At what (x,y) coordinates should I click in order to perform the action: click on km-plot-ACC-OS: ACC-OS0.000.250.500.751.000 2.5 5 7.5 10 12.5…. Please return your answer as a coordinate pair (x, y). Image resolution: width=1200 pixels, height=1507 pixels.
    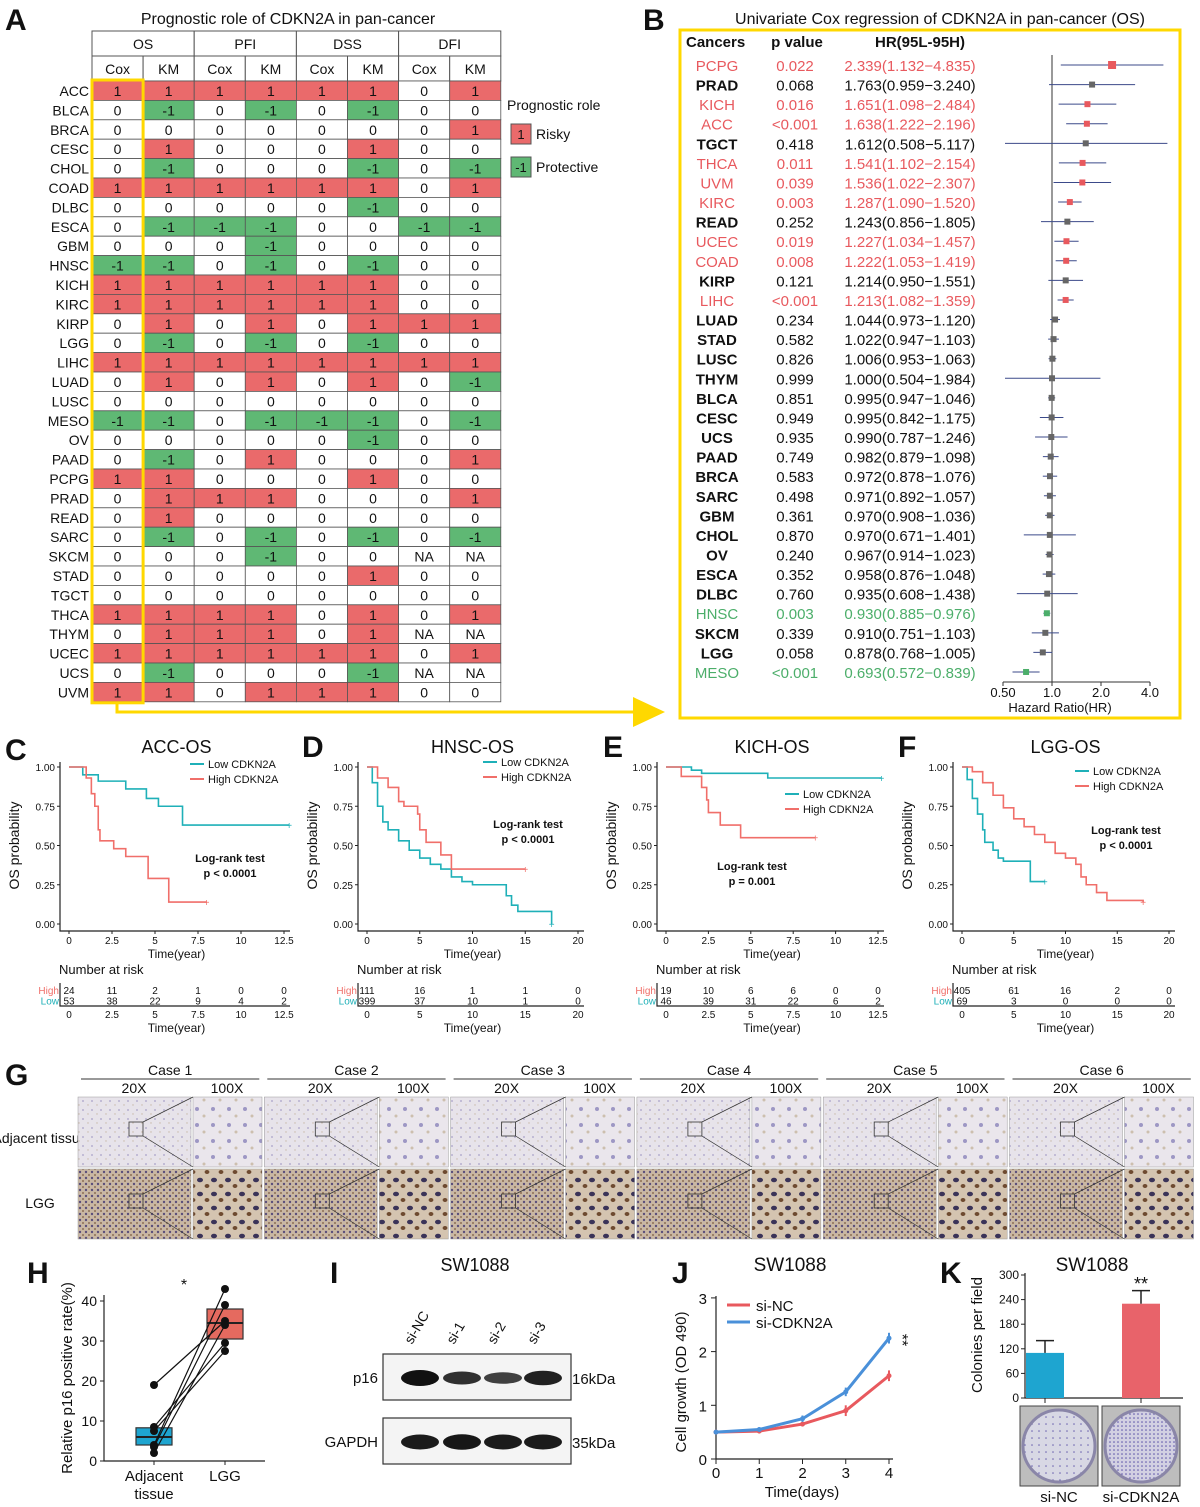
    Looking at the image, I should click on (150, 886).